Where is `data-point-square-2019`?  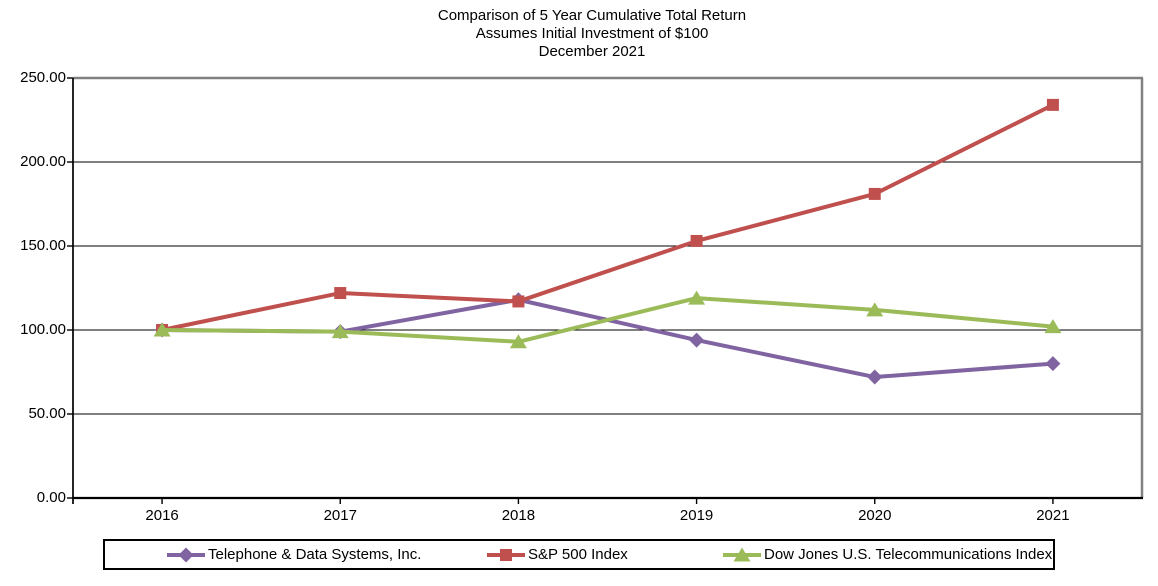
data-point-square-2019 is located at coordinates (696, 240).